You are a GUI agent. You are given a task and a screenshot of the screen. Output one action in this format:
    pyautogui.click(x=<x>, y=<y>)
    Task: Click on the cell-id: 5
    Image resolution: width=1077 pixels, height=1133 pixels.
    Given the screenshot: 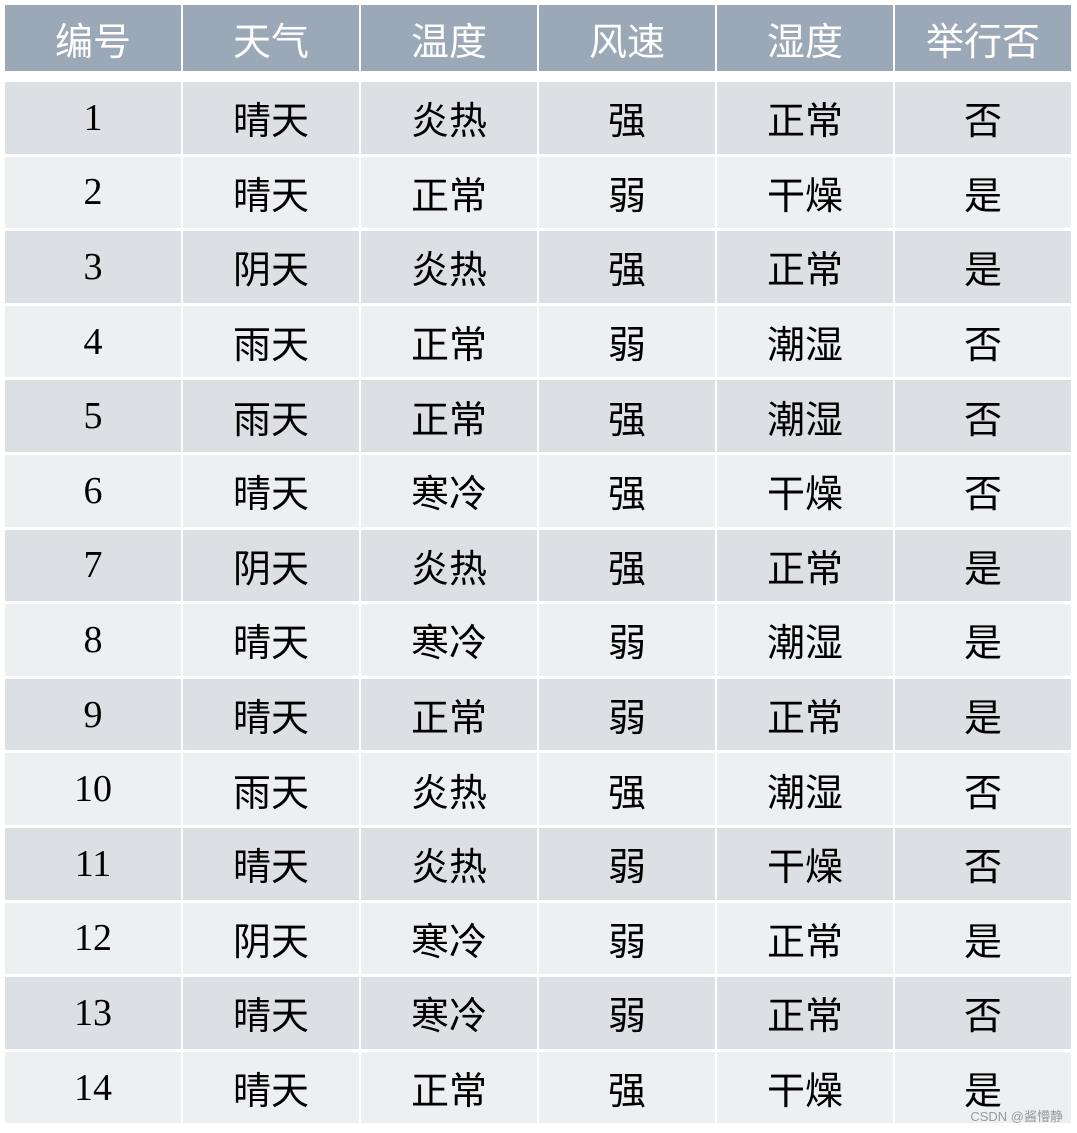 What is the action you would take?
    pyautogui.click(x=93, y=416)
    